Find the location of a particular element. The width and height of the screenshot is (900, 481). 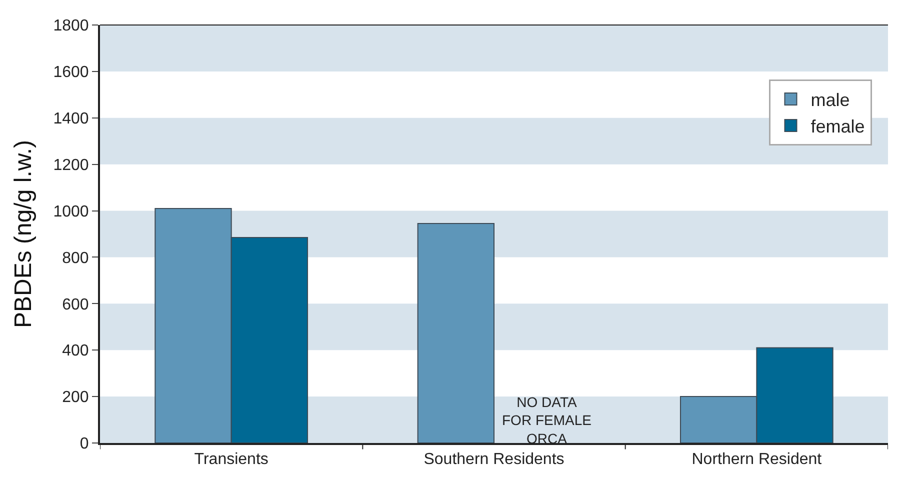

y-tick-label: 1200 is located at coordinates (71, 165).